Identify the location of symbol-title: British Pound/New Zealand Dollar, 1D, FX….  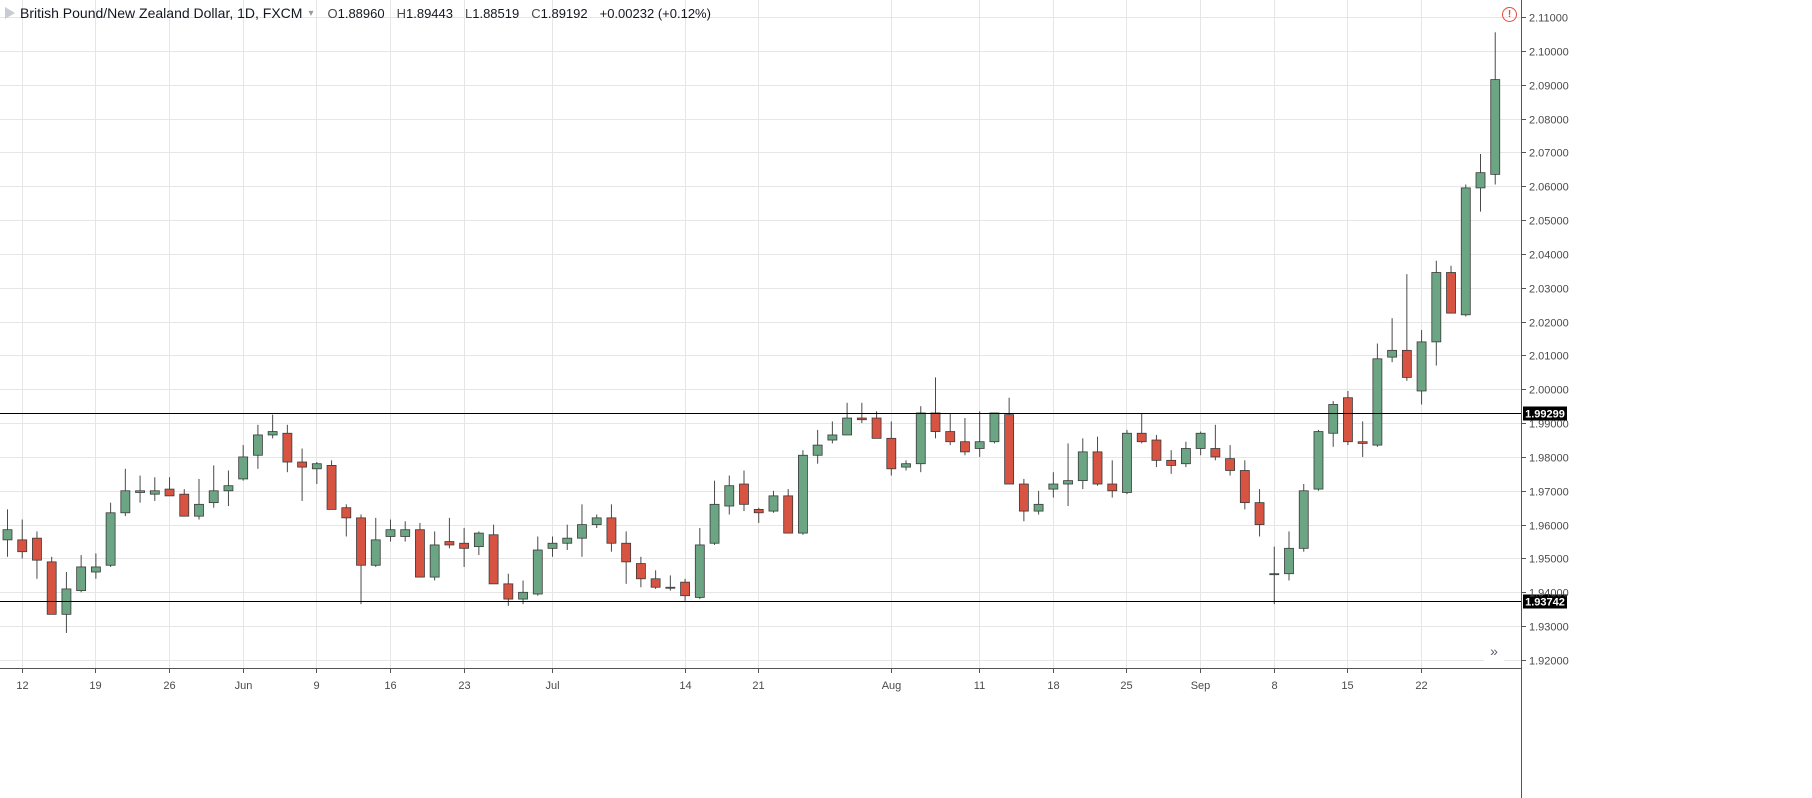
(161, 13).